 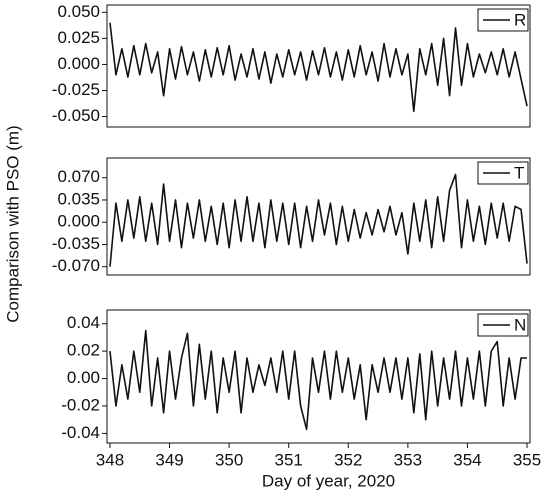 What do you see at coordinates (408, 459) in the screenshot?
I see `x-tick-label: 353` at bounding box center [408, 459].